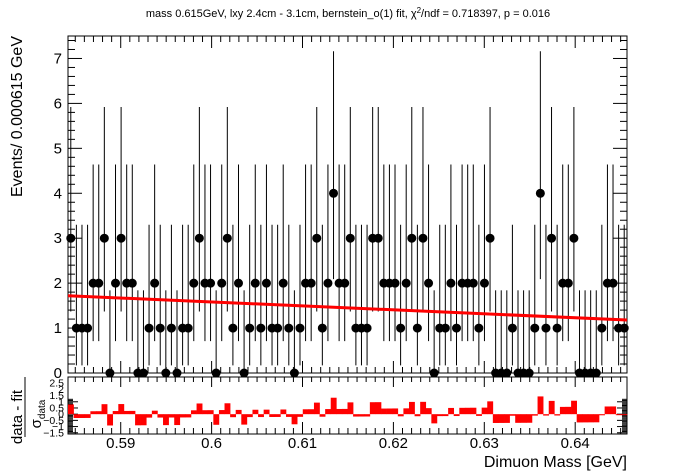 This screenshot has width=696, height=472. What do you see at coordinates (17, 116) in the screenshot?
I see `main-y-axis-label: Events/ 0.000615 GeV` at bounding box center [17, 116].